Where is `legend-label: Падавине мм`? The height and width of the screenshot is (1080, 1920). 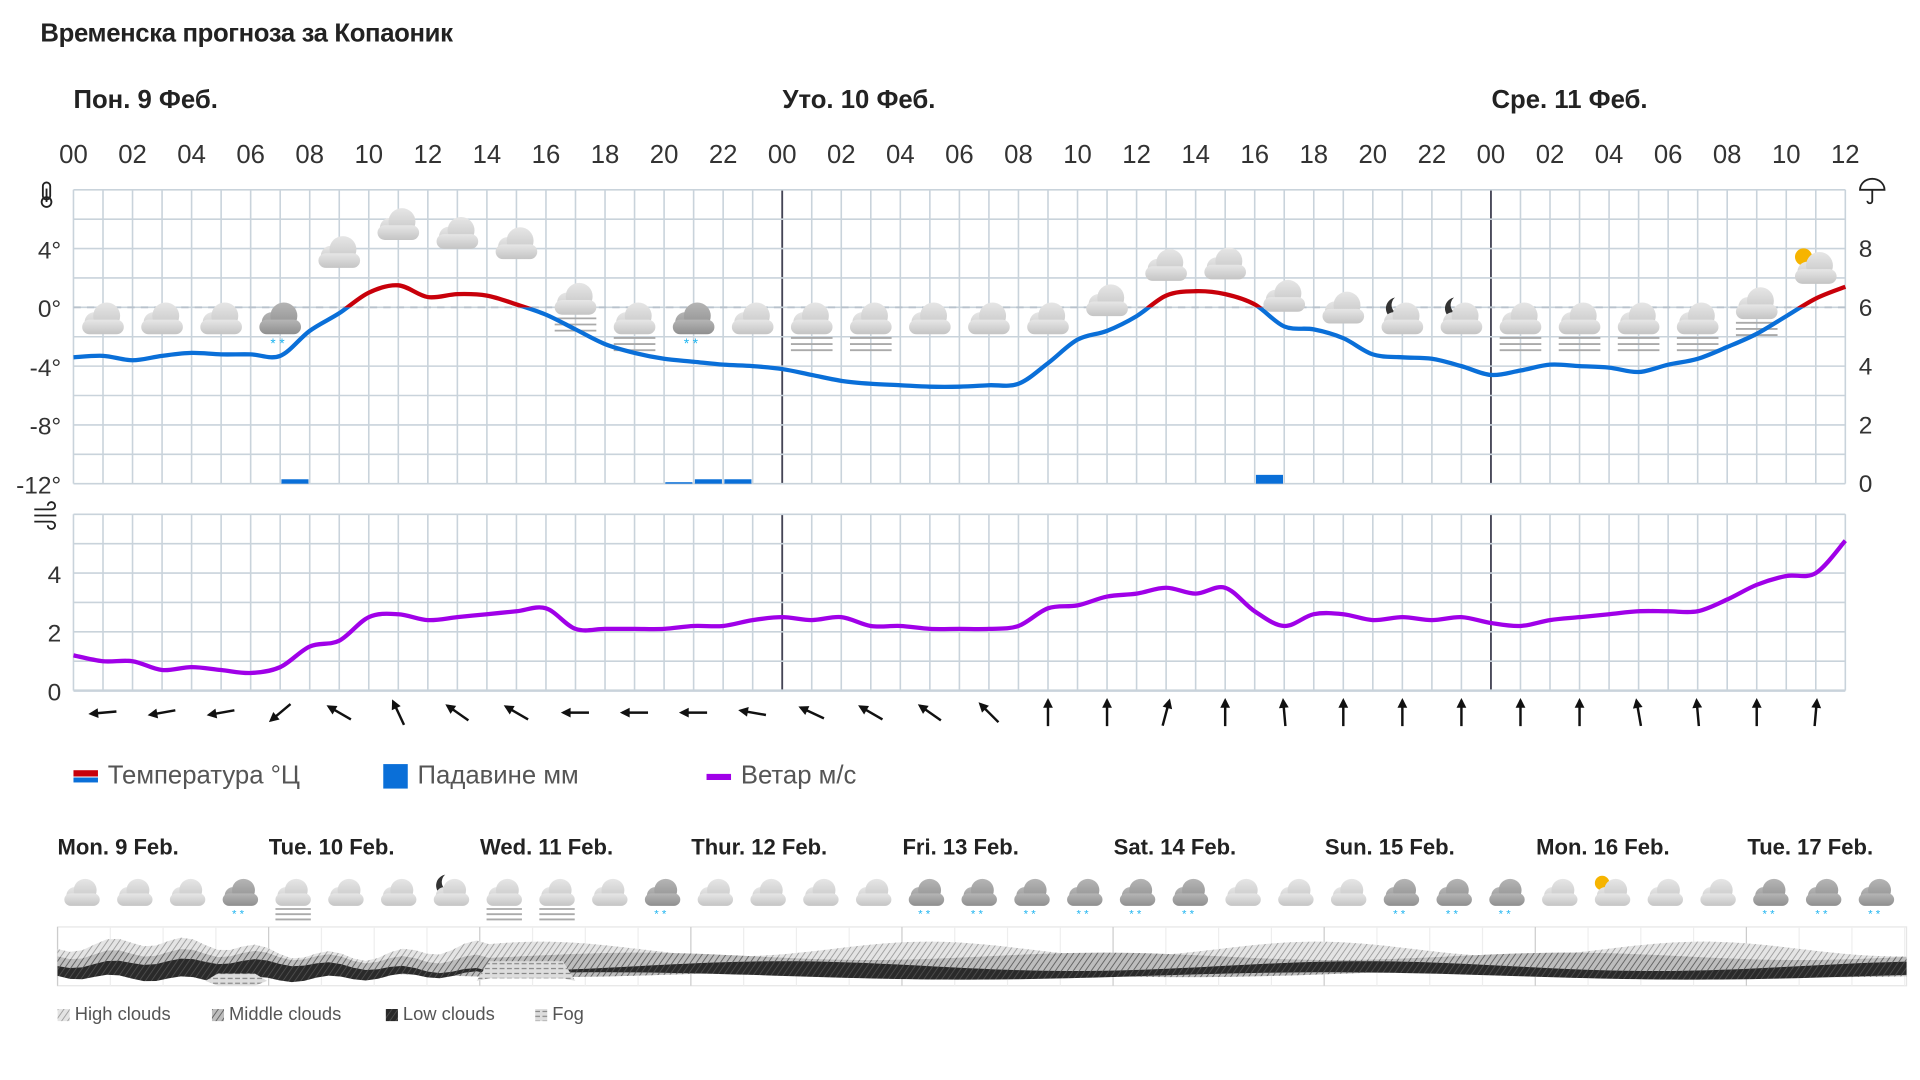
legend-label: Падавине мм is located at coordinates (498, 775).